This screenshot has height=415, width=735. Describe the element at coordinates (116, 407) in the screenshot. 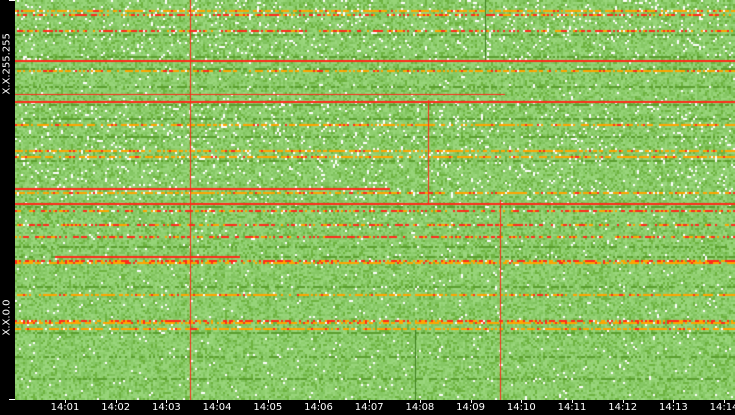

I see `x-tick-label: 14:02` at that location.